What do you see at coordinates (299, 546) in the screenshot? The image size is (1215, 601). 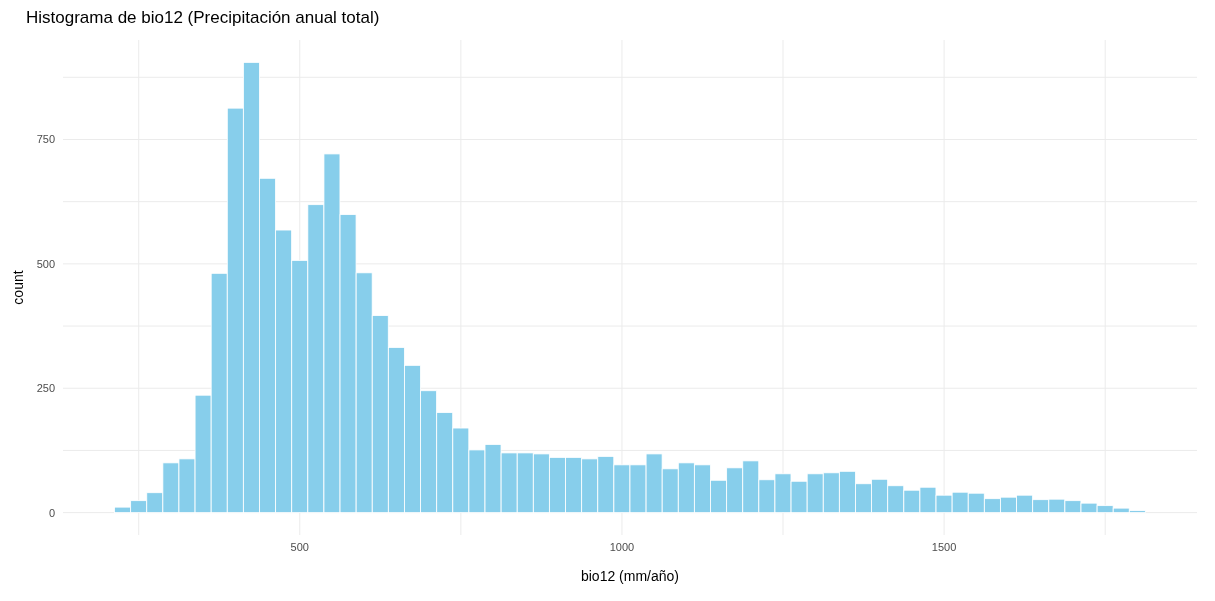 I see `x-tick-label: 500` at bounding box center [299, 546].